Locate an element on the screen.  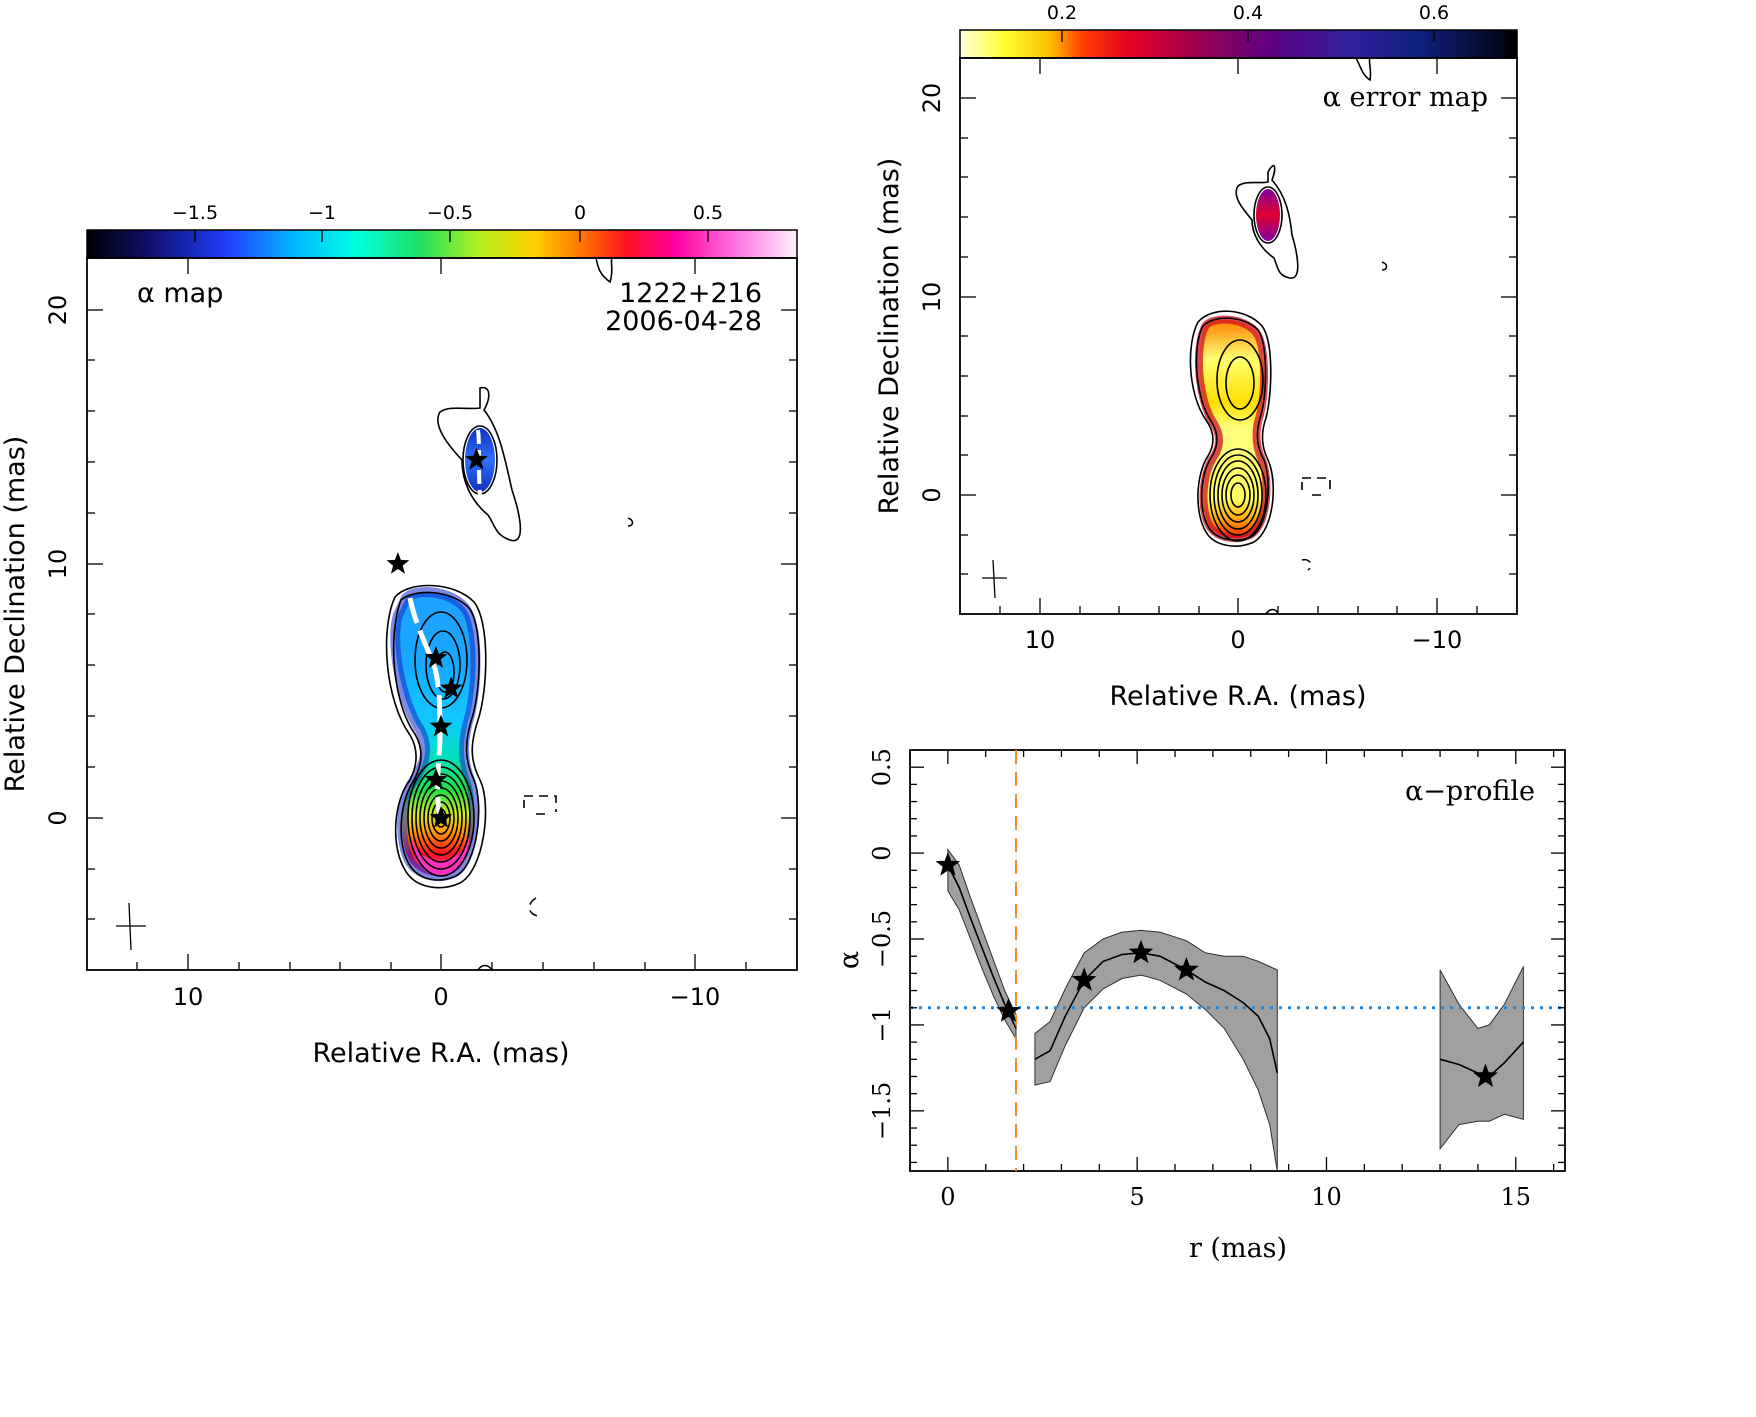
alpha-profile-stars is located at coordinates (1216, 969).